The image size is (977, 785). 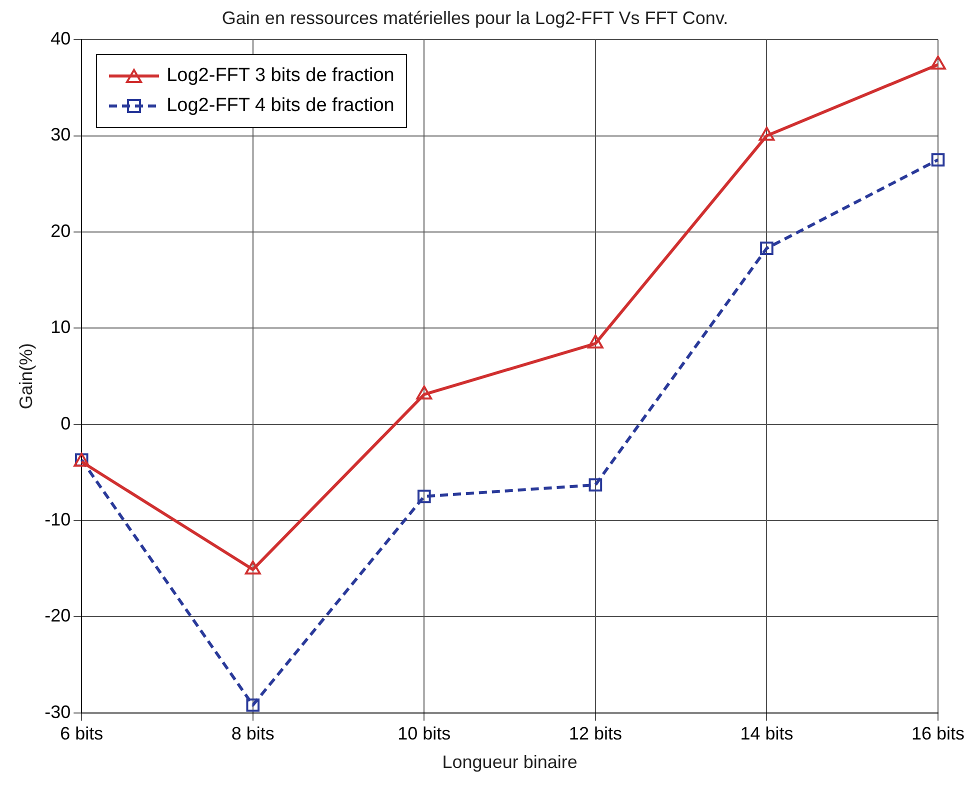 I want to click on y-axis-title: Gain(%), so click(x=26, y=376).